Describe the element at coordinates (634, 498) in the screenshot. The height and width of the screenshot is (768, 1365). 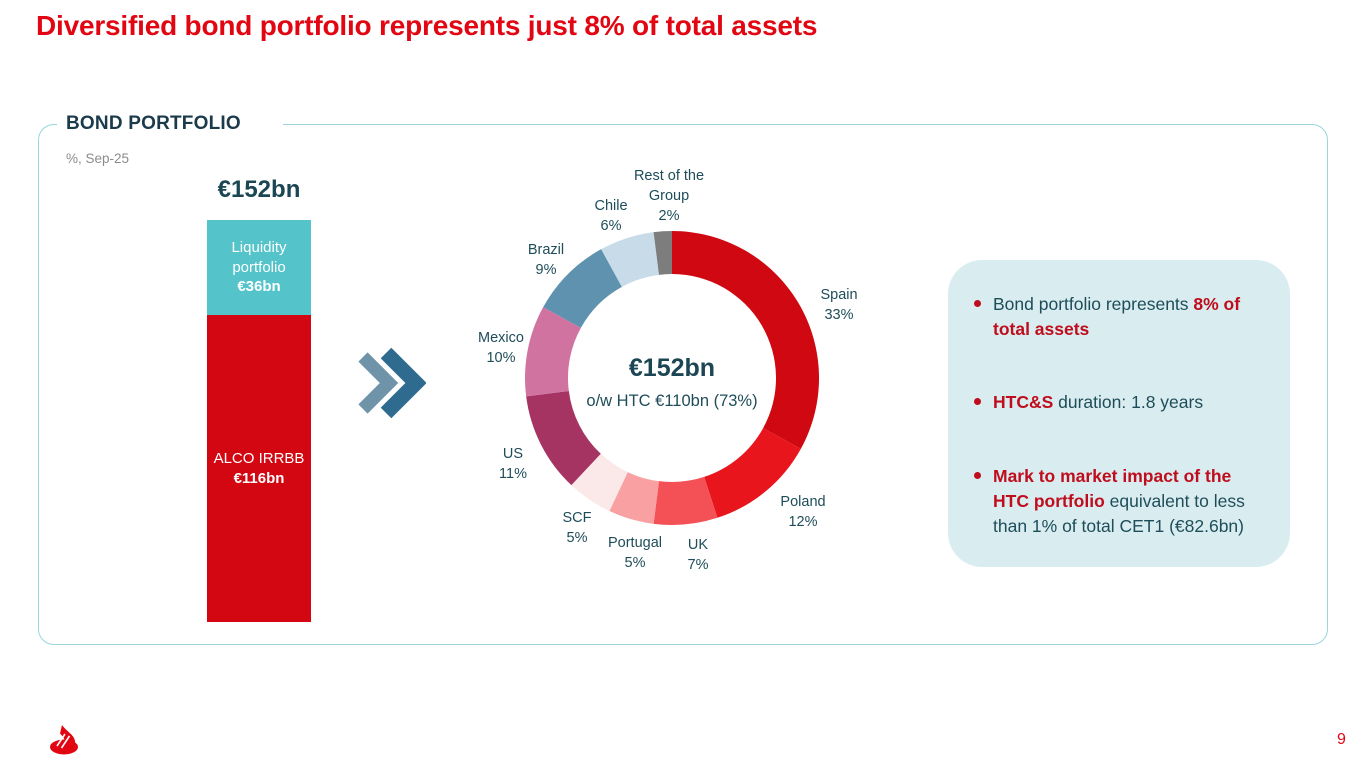
I see `donut-slice-portugal` at that location.